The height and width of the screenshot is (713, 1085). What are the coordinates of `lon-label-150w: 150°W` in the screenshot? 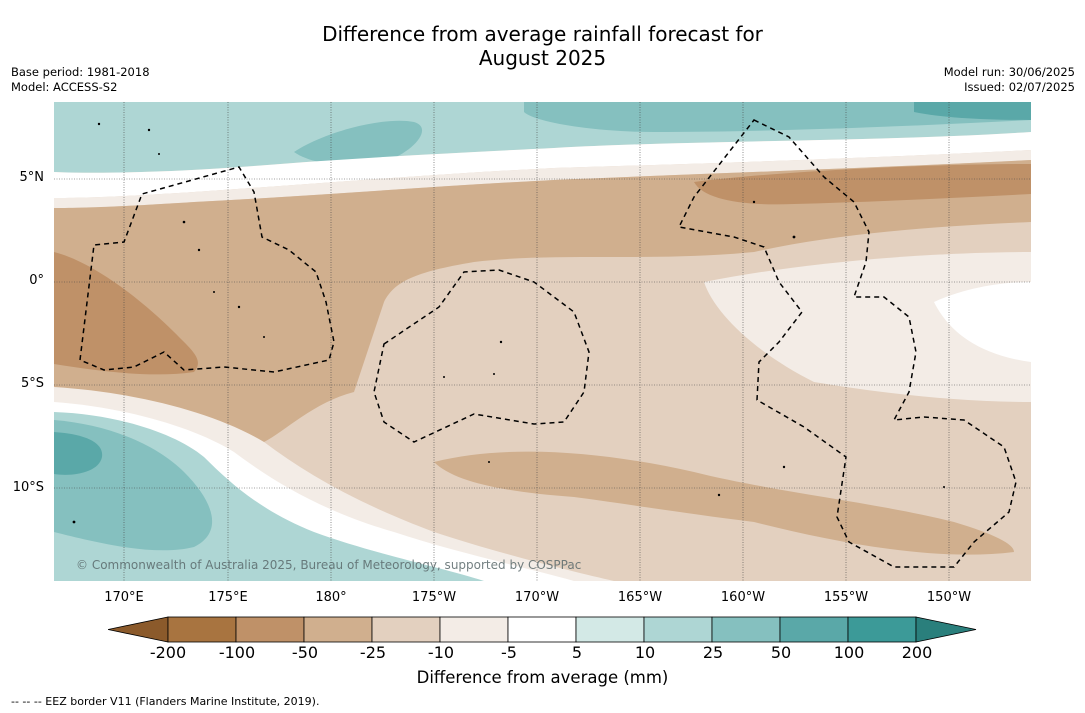 It's located at (949, 597).